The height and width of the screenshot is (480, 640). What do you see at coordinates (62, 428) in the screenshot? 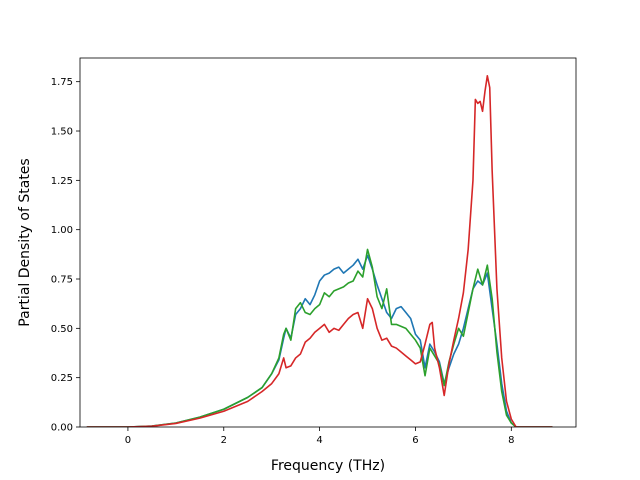
I see `y-tick-label: 0.00` at bounding box center [62, 428].